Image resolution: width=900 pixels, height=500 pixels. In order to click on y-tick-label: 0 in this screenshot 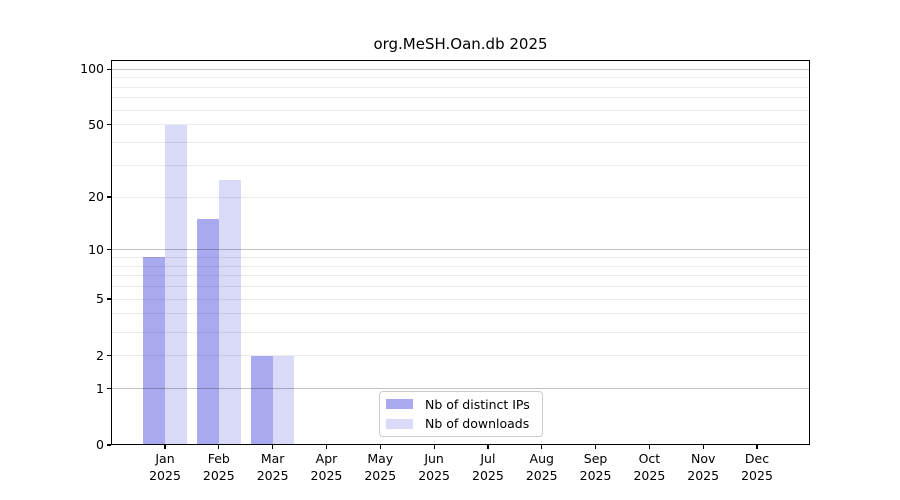, I will do `click(100, 444)`.